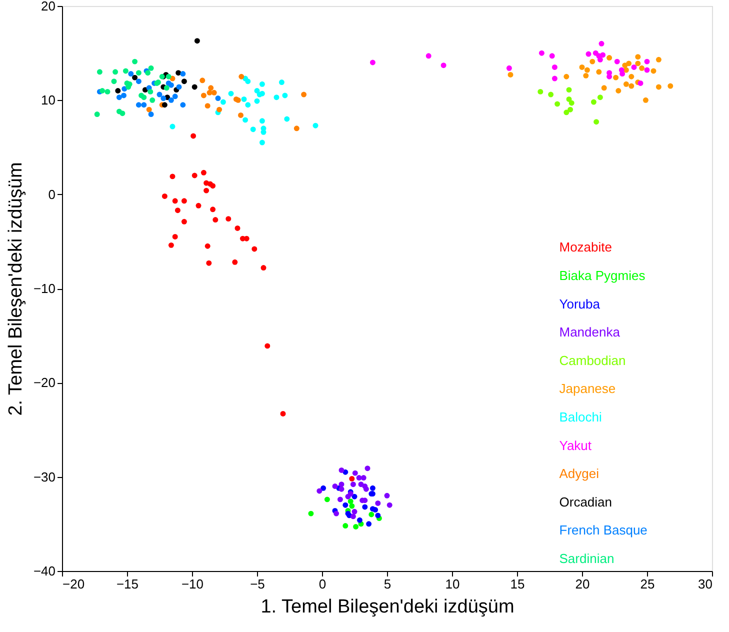 The width and height of the screenshot is (729, 632). What do you see at coordinates (192, 584) in the screenshot?
I see `x-tick-label: −10` at bounding box center [192, 584].